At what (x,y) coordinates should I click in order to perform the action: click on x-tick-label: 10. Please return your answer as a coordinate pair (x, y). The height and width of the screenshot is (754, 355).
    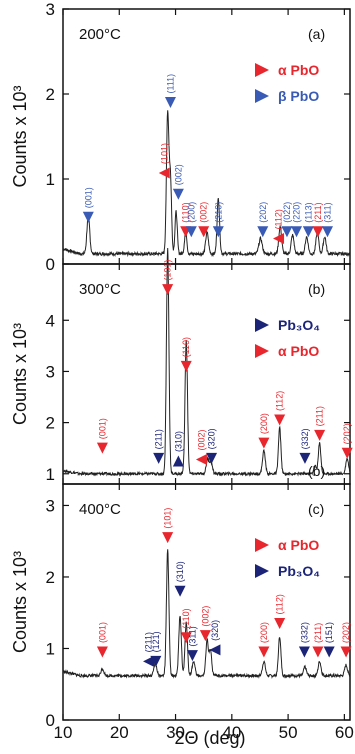
    Looking at the image, I should click on (63, 732).